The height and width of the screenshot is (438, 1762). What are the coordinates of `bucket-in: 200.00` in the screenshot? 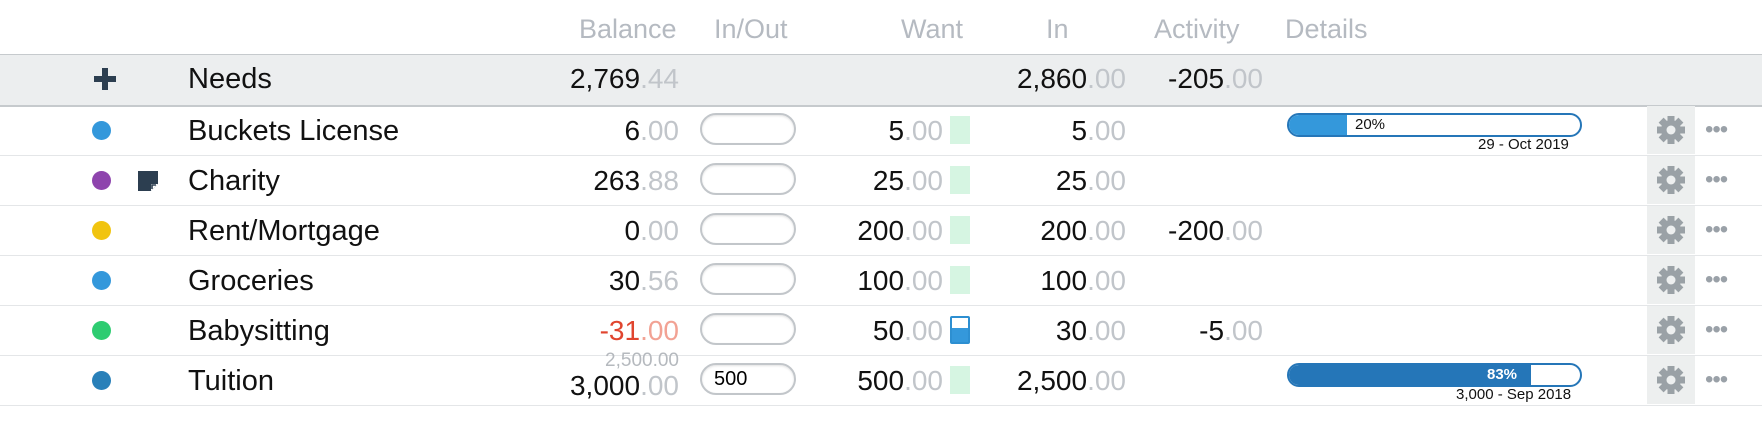 It's located at (1083, 231).